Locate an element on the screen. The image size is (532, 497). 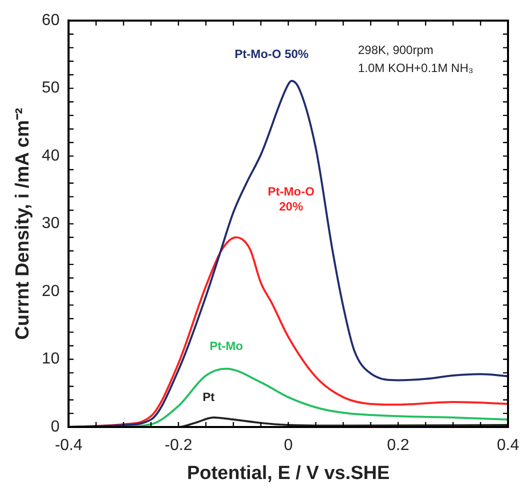
text: Pt-Mo-O 20% is located at coordinates (291, 199).